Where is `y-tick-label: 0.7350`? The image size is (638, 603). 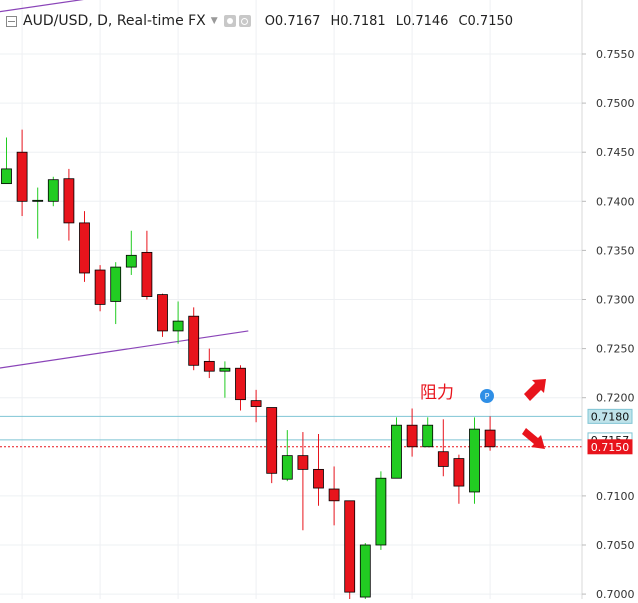 y-tick-label: 0.7350 is located at coordinates (615, 250).